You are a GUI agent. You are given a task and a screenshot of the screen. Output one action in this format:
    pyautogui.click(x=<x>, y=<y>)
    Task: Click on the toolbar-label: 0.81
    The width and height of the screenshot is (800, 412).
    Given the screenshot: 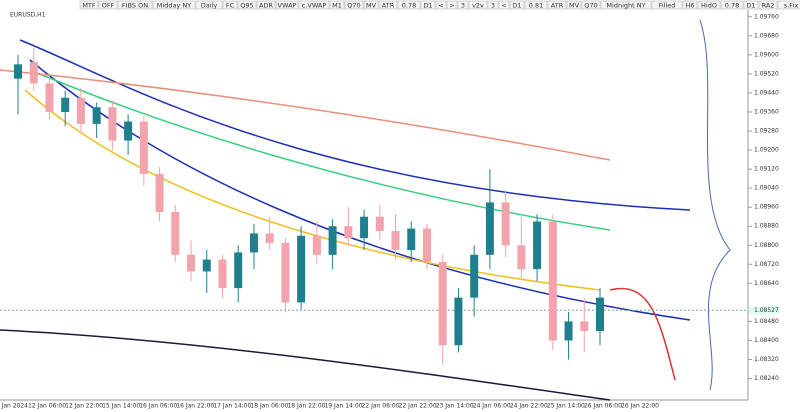 What is the action you would take?
    pyautogui.click(x=536, y=6)
    